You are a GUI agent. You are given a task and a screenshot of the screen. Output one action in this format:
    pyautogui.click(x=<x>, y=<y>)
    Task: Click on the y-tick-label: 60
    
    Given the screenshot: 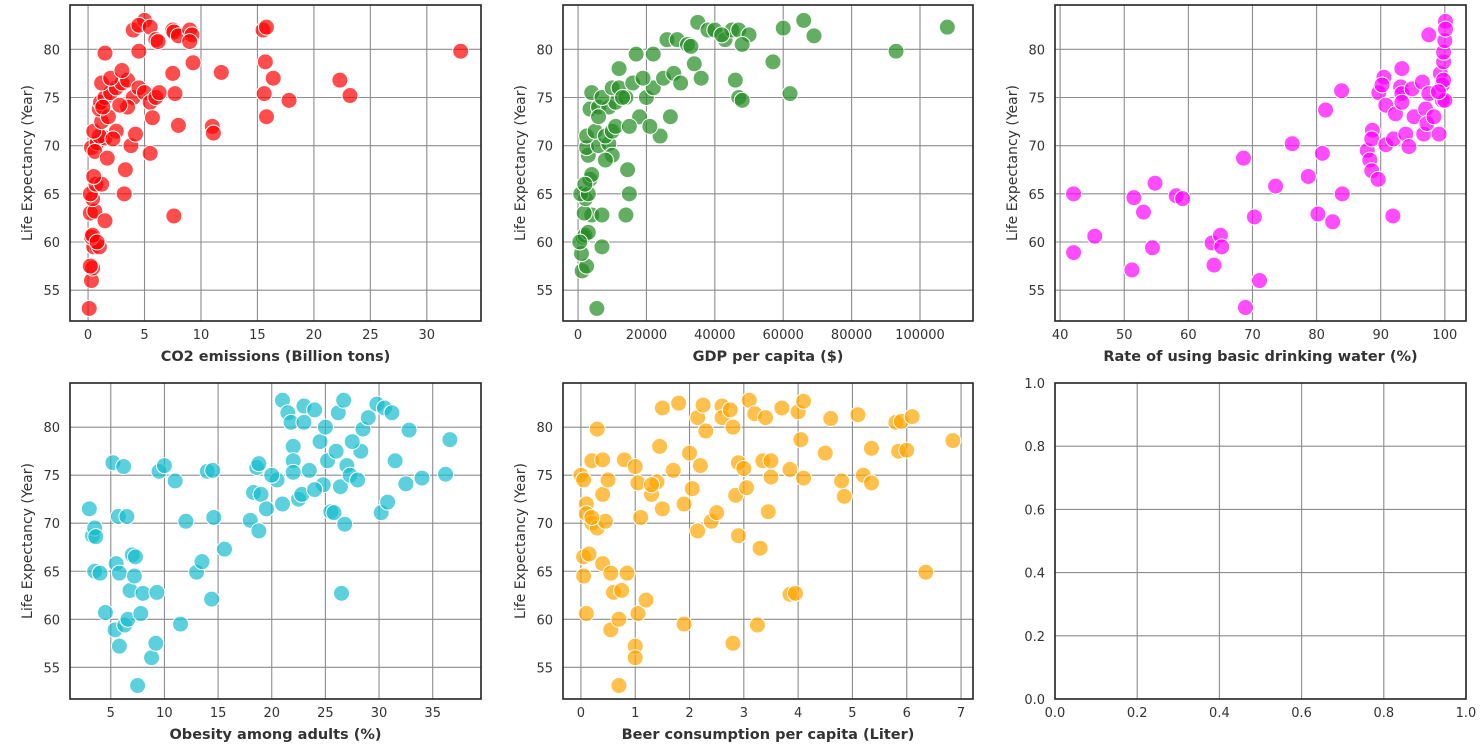 What is the action you would take?
    pyautogui.click(x=51, y=243)
    